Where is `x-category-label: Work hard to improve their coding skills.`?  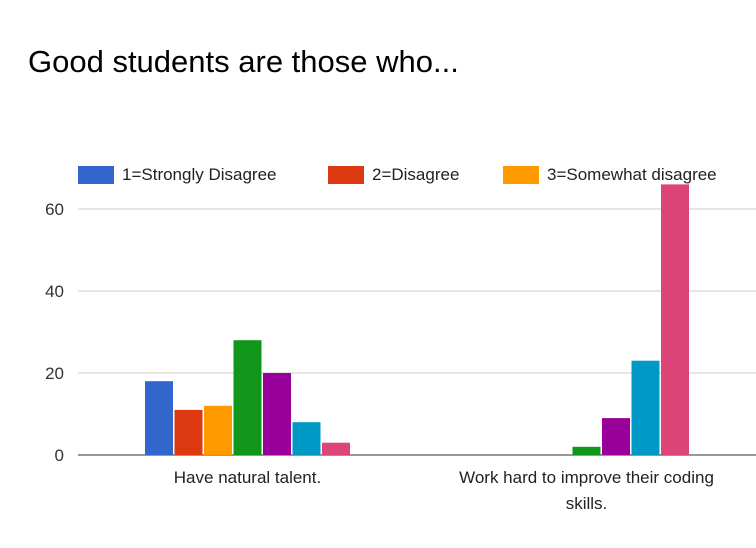
x-category-label: Work hard to improve their coding skills. is located at coordinates (586, 490).